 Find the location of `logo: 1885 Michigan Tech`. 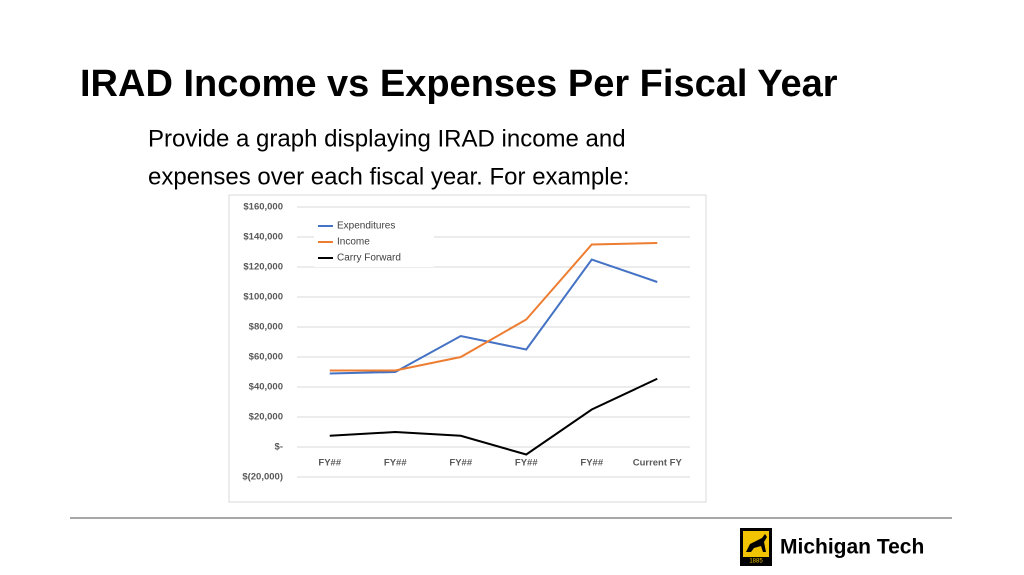

logo: 1885 Michigan Tech is located at coordinates (832, 547).